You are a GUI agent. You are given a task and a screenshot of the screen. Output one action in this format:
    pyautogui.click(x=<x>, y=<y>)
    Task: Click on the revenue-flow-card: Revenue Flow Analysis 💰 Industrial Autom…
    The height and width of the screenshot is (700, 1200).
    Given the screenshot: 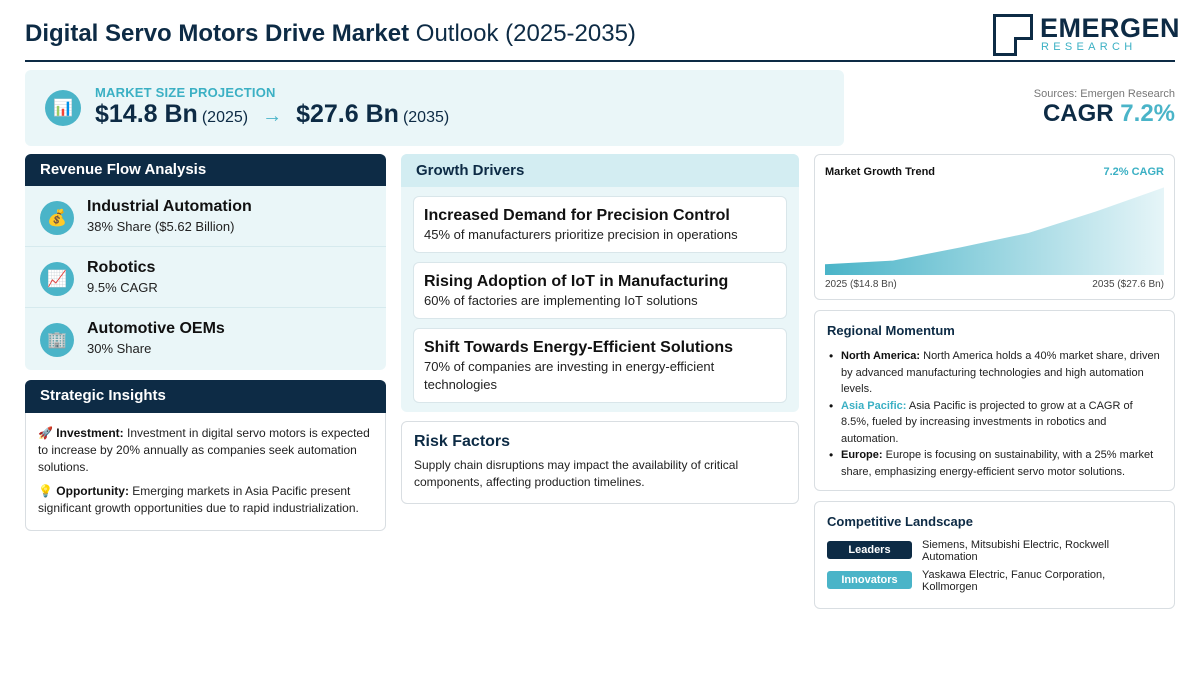 What is the action you would take?
    pyautogui.click(x=205, y=262)
    